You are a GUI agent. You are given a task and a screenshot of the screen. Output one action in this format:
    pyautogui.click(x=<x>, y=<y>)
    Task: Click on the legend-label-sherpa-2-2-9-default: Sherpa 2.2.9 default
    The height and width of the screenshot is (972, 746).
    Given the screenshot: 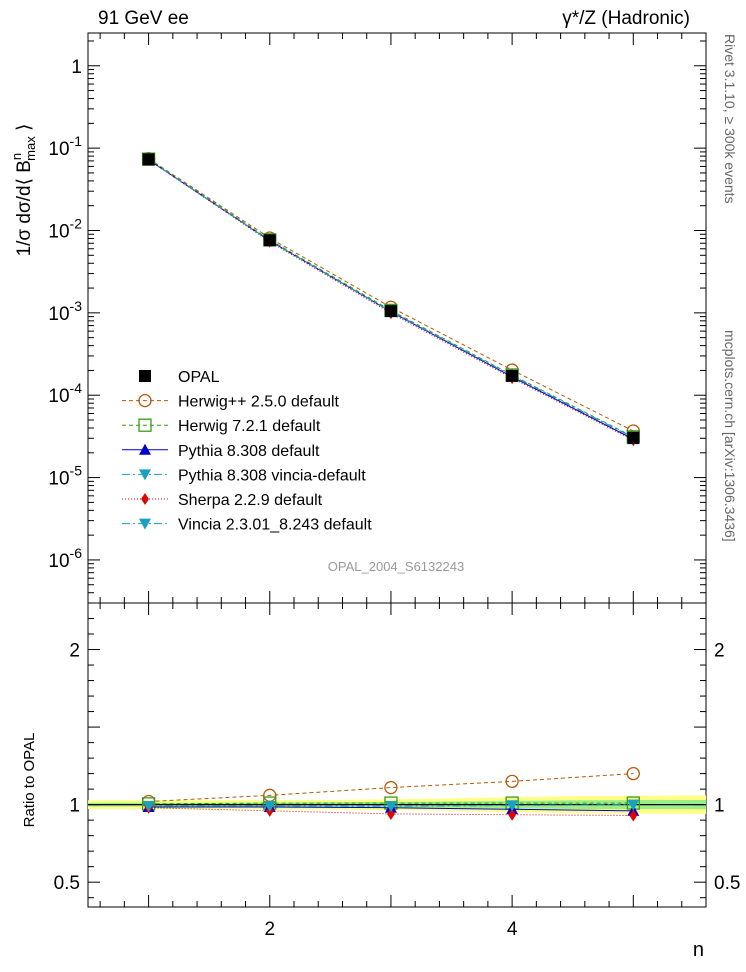 What is the action you would take?
    pyautogui.click(x=250, y=500)
    